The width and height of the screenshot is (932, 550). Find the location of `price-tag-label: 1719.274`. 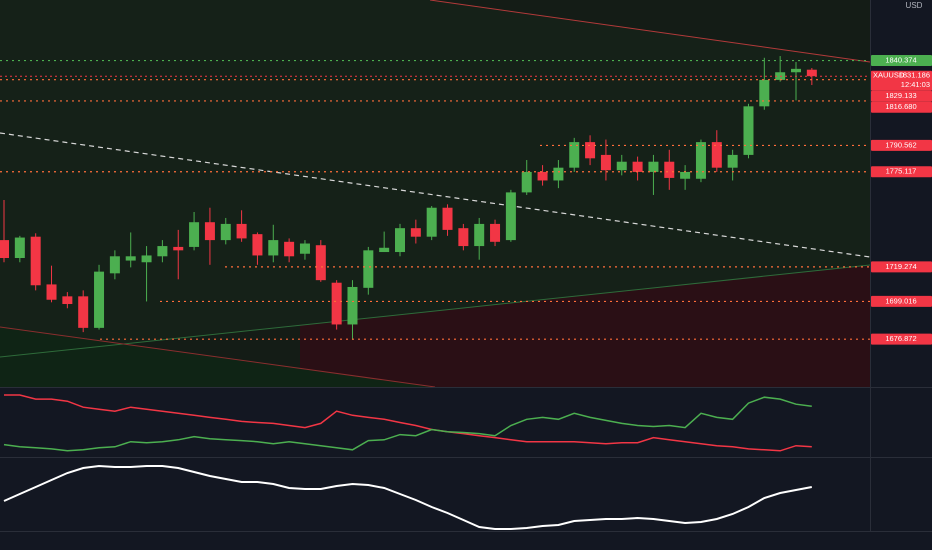

price-tag-label: 1719.274 is located at coordinates (900, 266).